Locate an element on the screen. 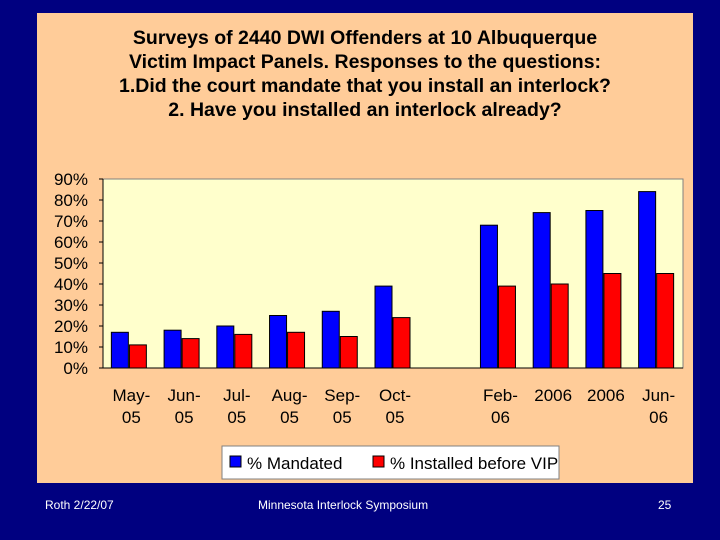 The image size is (720, 540). y-tick-label: 0% is located at coordinates (75, 368).